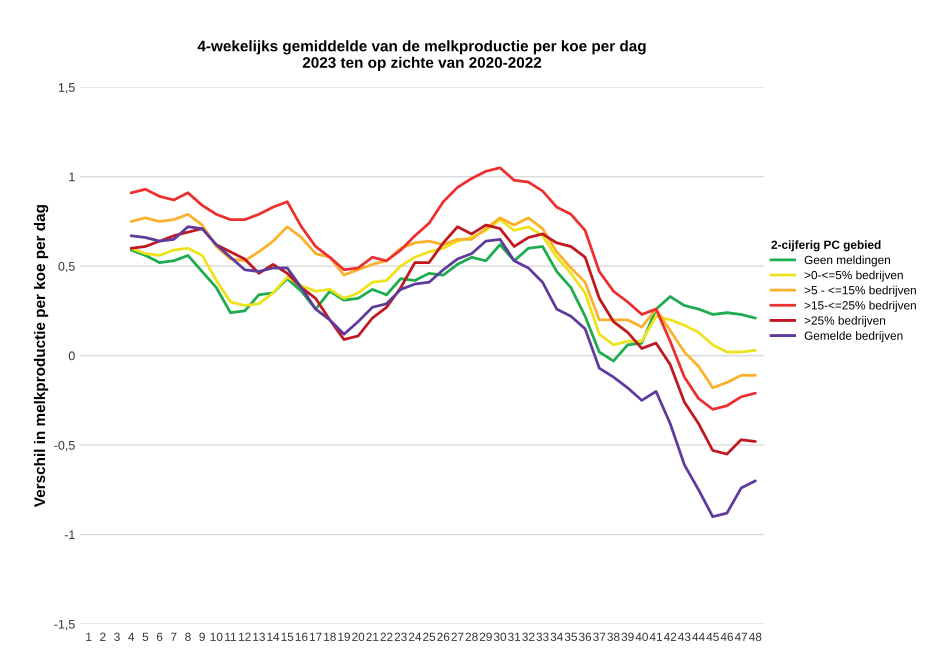 The width and height of the screenshot is (943, 671). What do you see at coordinates (415, 636) in the screenshot?
I see `x-tick-label: 24` at bounding box center [415, 636].